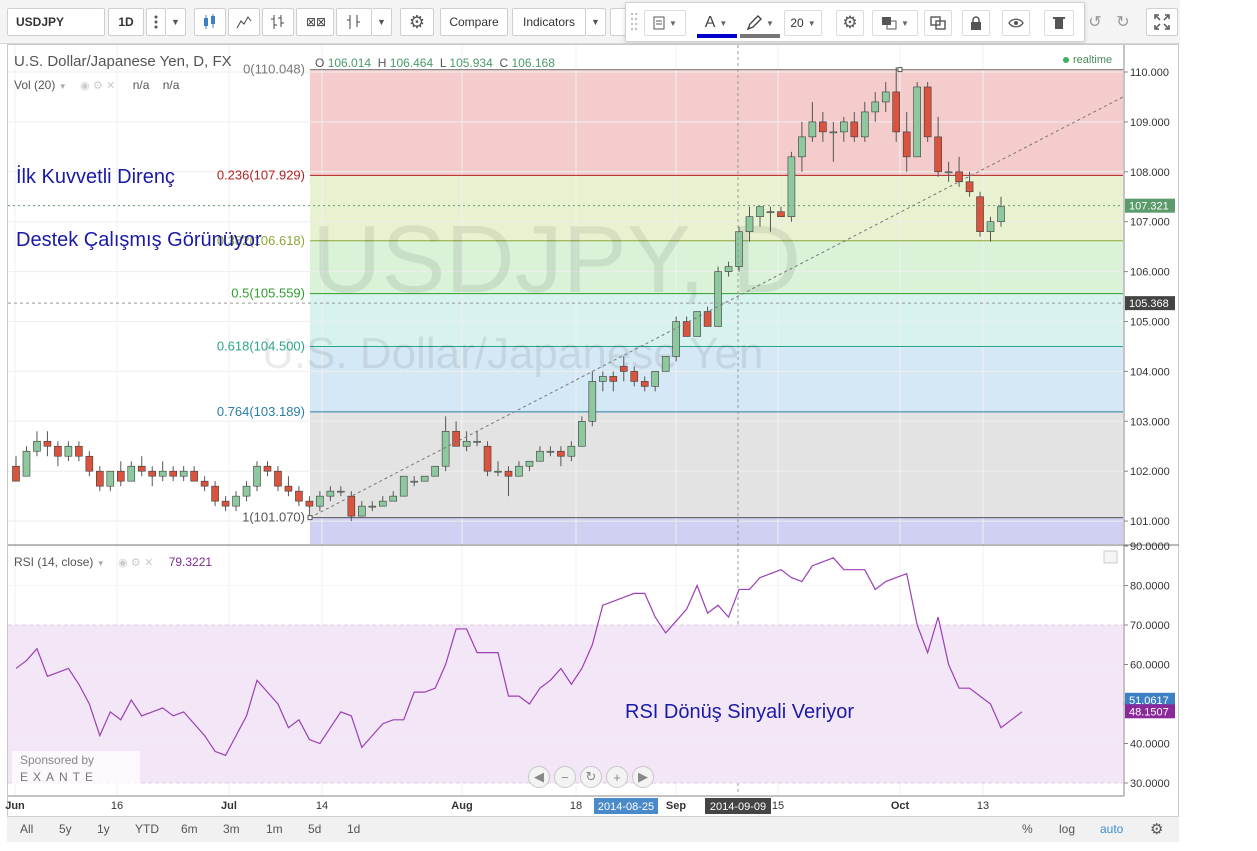 The height and width of the screenshot is (851, 1257). What do you see at coordinates (803, 23) in the screenshot?
I see `font-size-select: 20 ▼` at bounding box center [803, 23].